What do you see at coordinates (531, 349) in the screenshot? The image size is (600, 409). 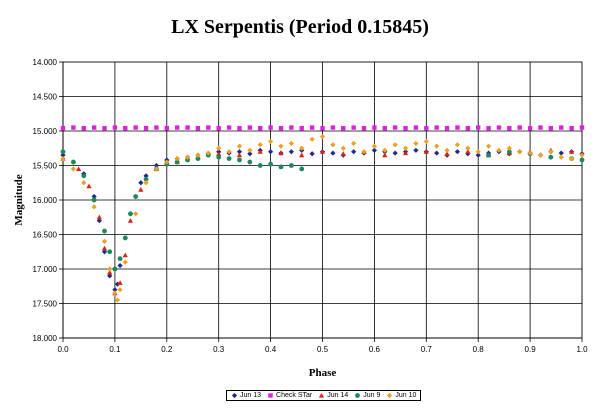 I see `x-tick-label: 0.9` at bounding box center [531, 349].